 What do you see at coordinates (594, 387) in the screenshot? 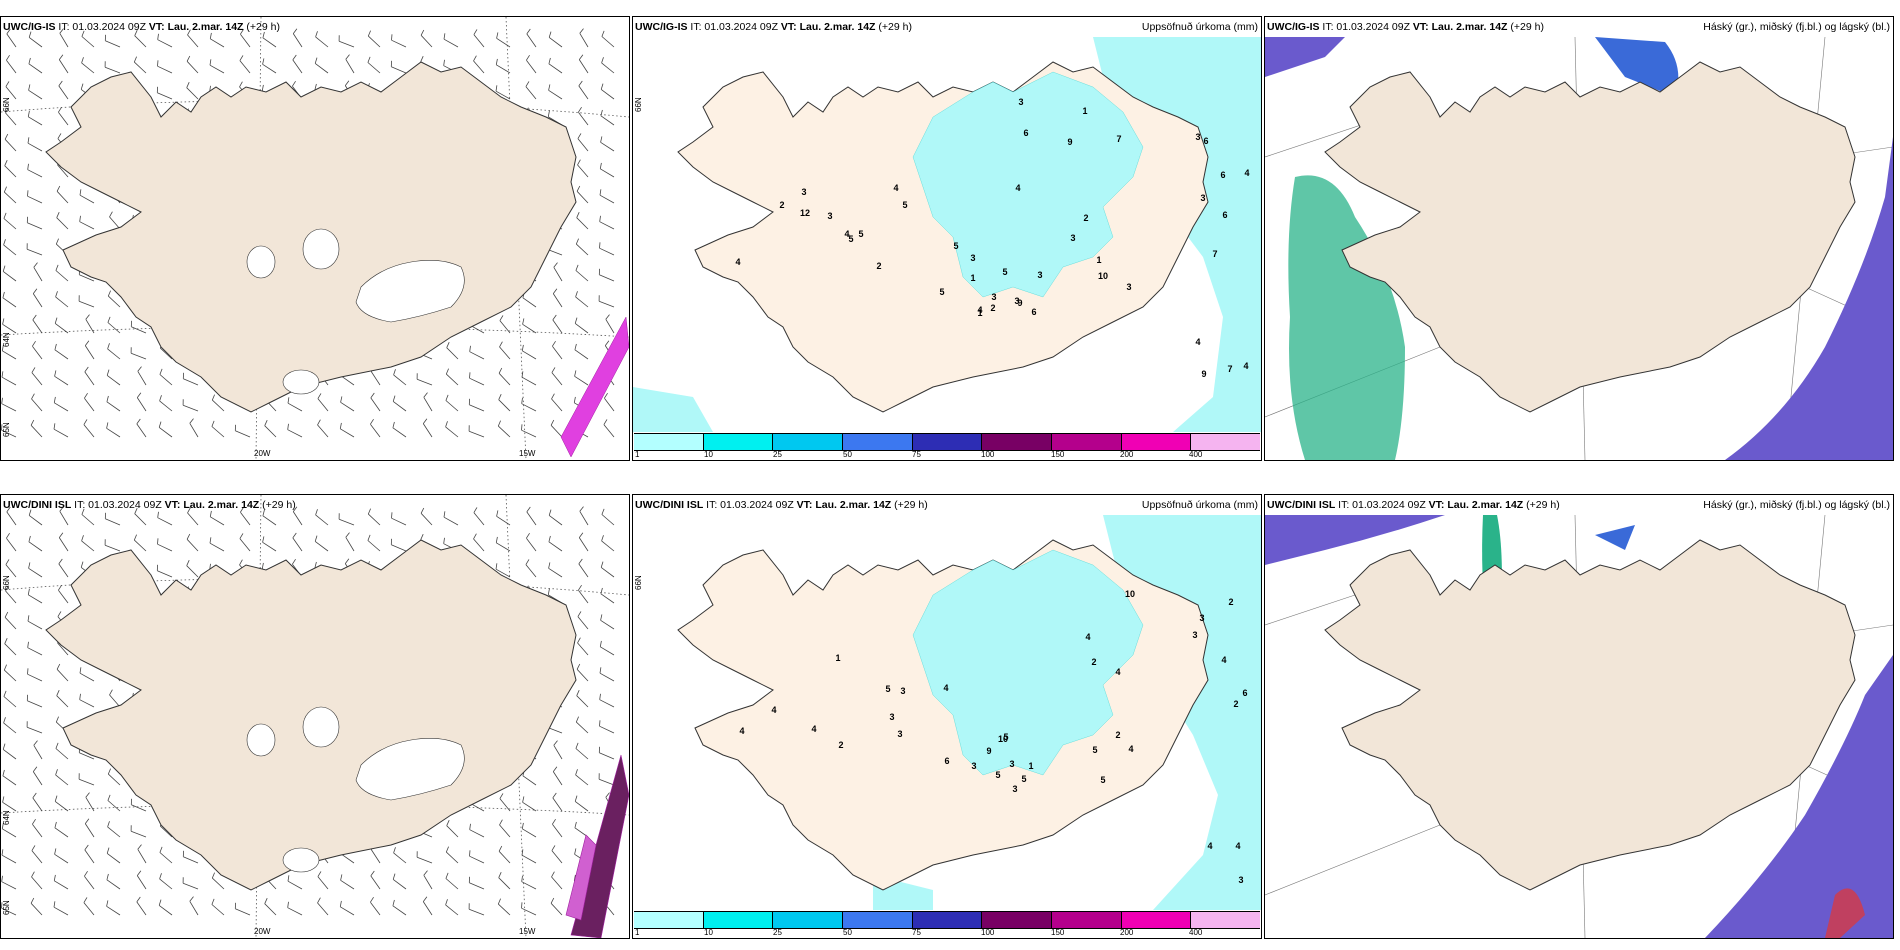
I see `coast-precip` at bounding box center [594, 387].